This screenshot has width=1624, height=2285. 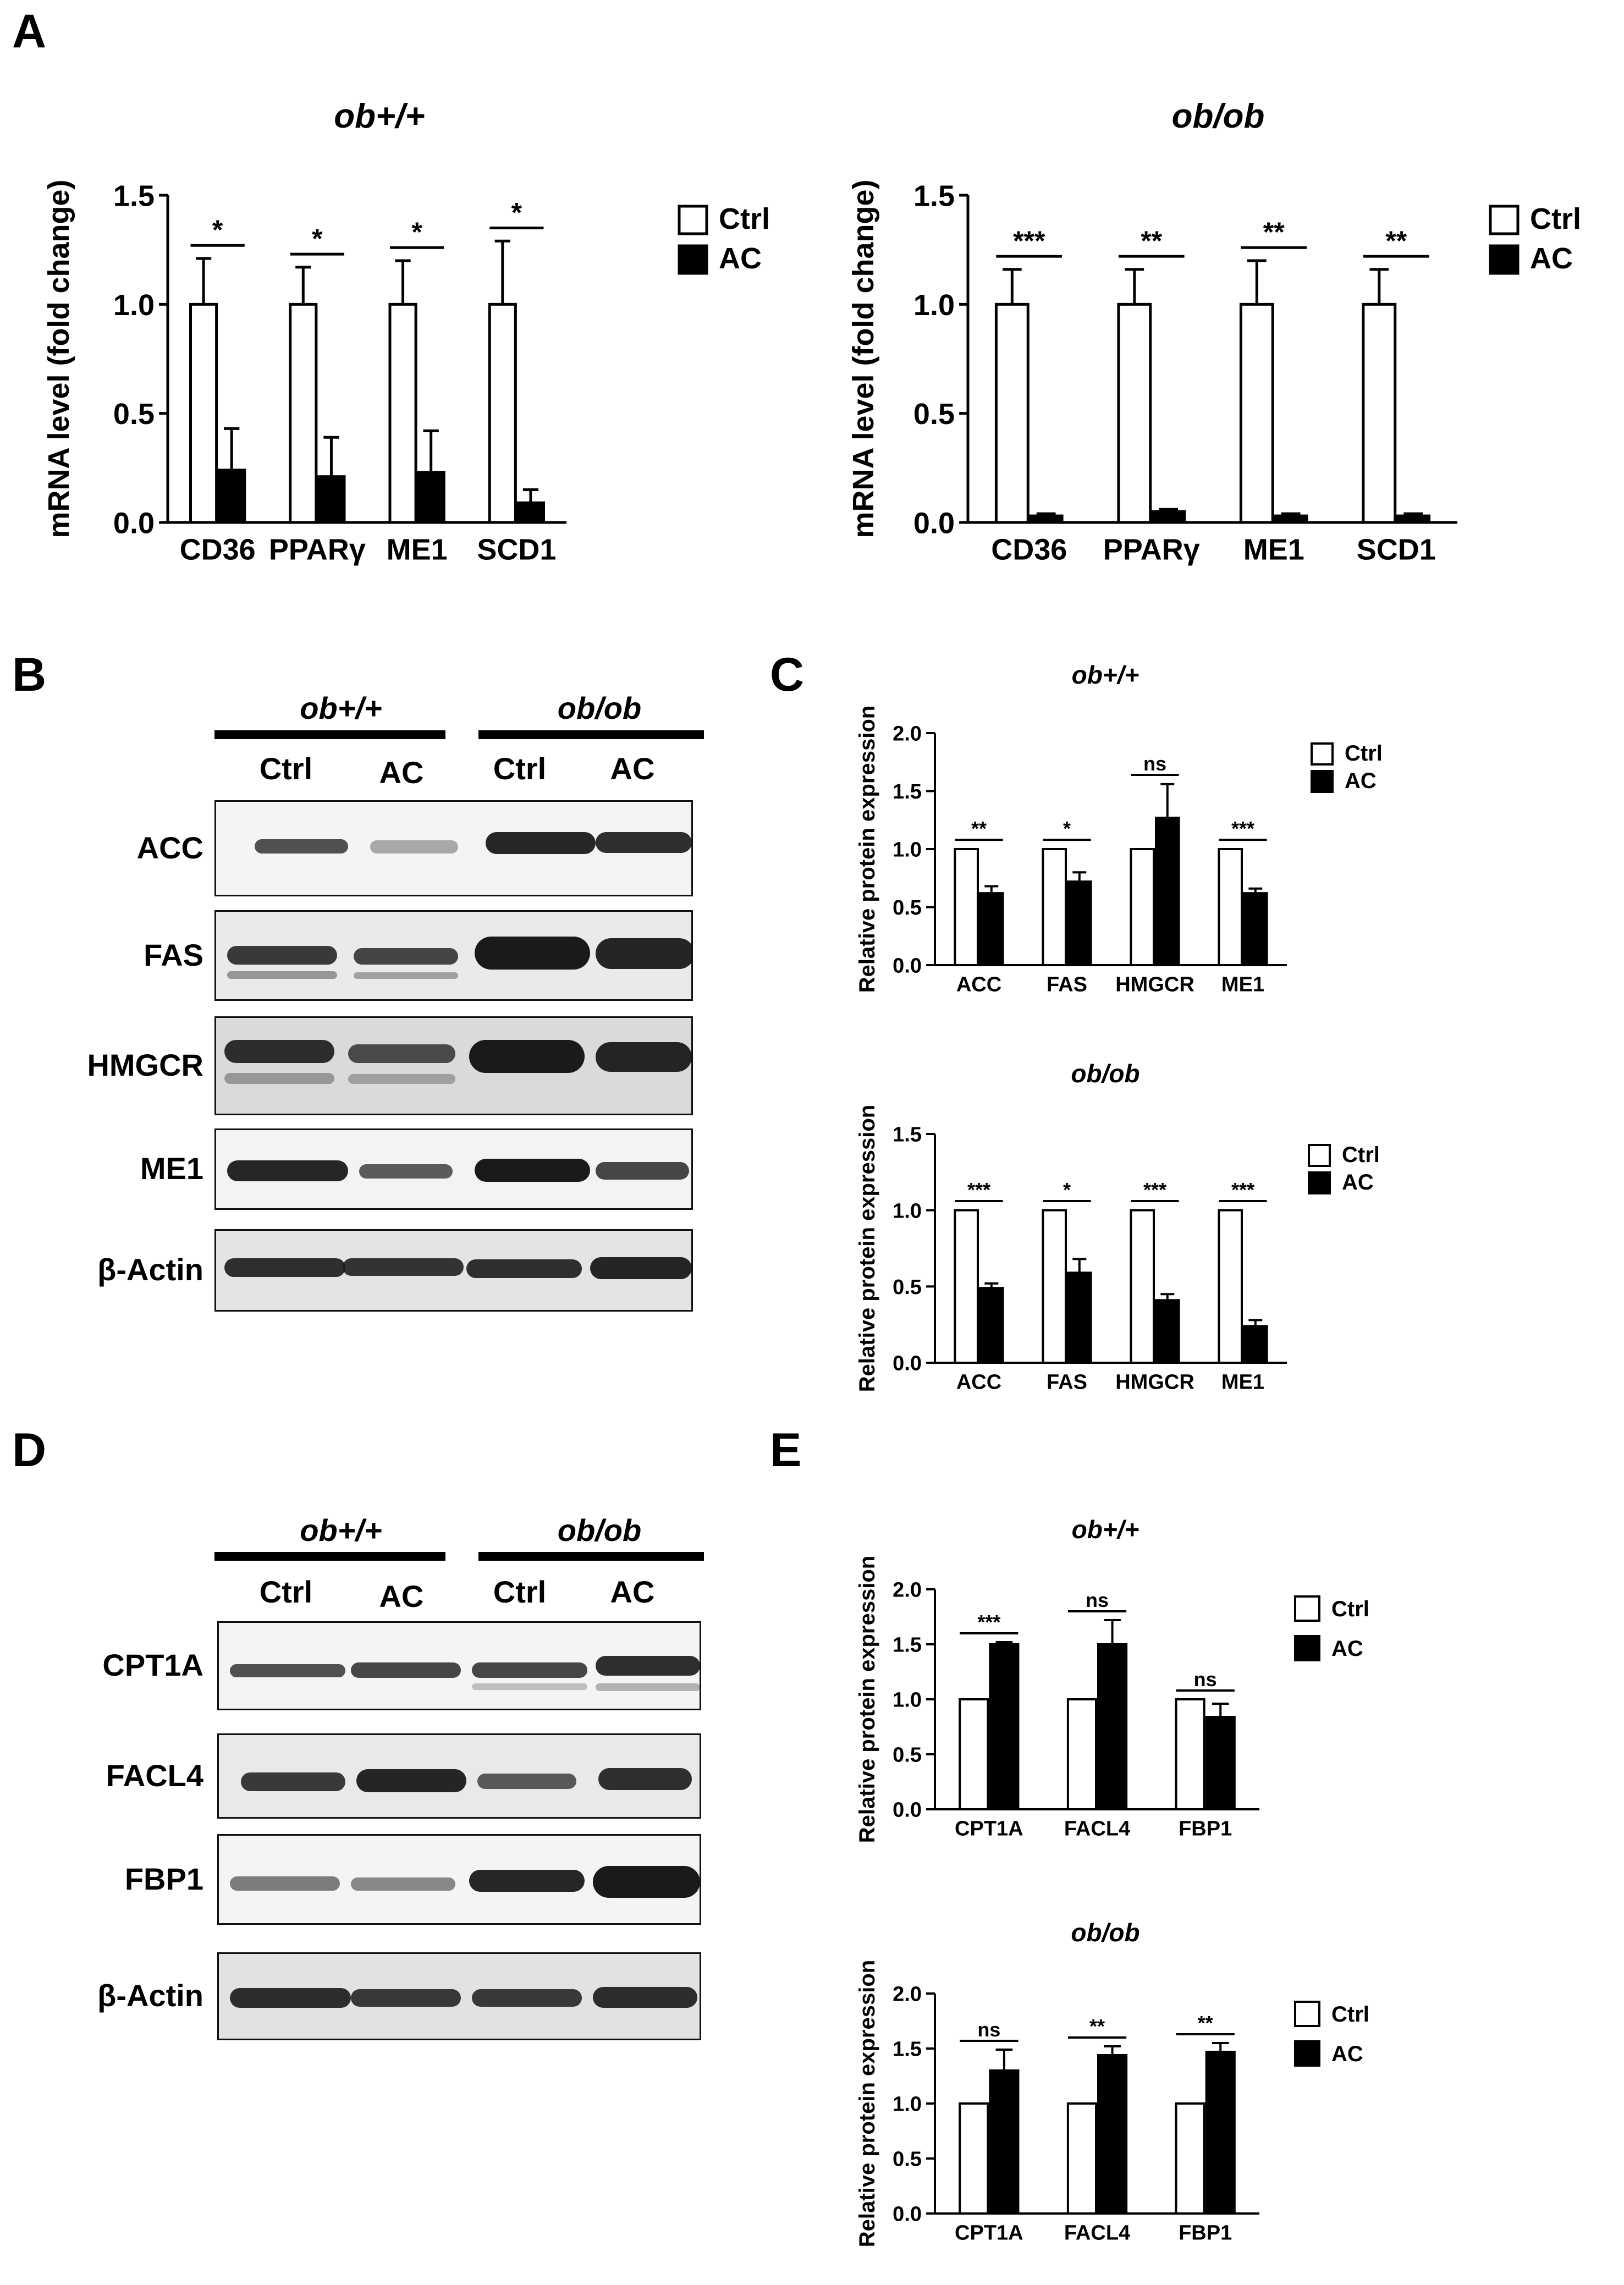 What do you see at coordinates (169, 847) in the screenshot?
I see `blot-b-row-label: ACC` at bounding box center [169, 847].